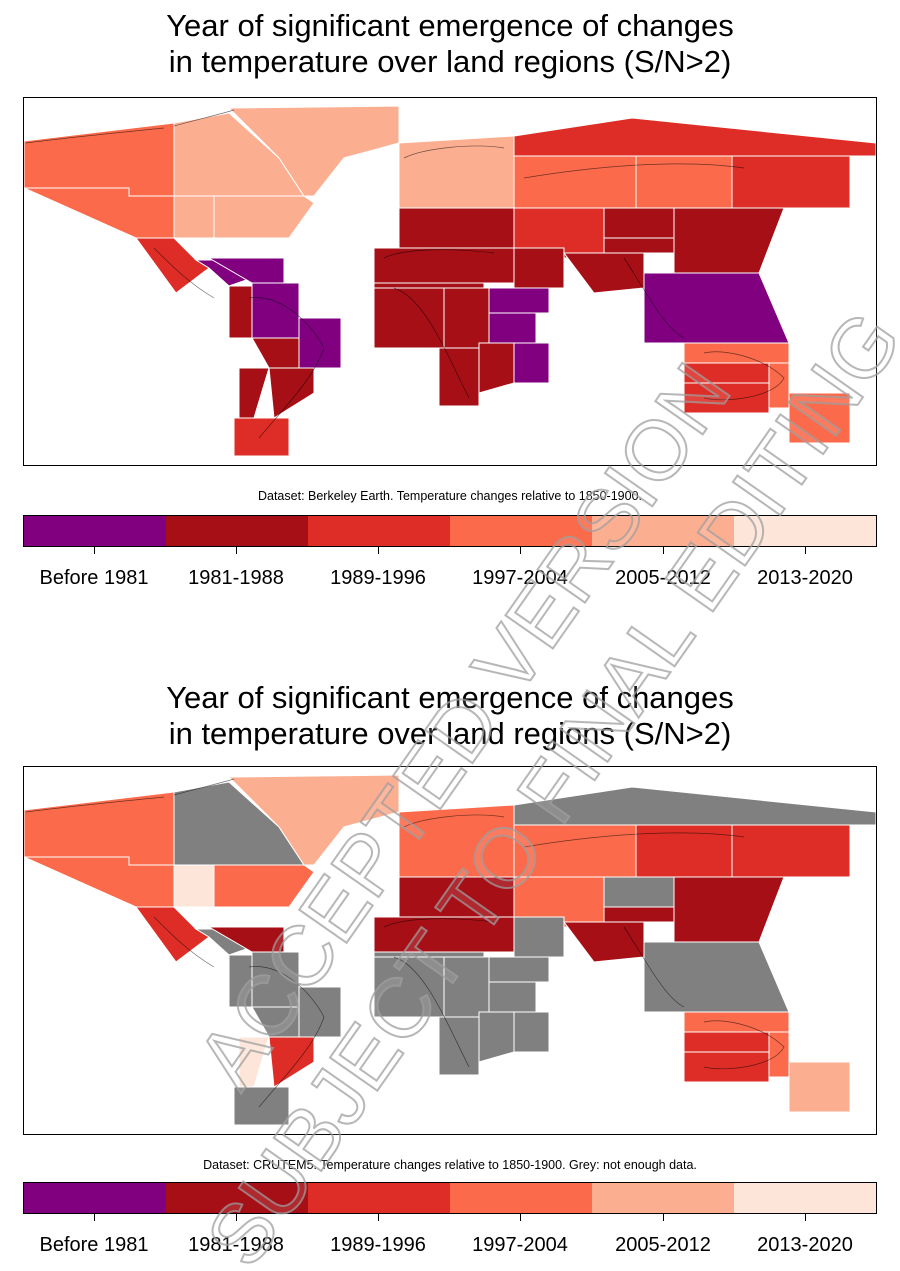  What do you see at coordinates (379, 1198) in the screenshot?
I see `colorbar-swatch-1989-1996` at bounding box center [379, 1198].